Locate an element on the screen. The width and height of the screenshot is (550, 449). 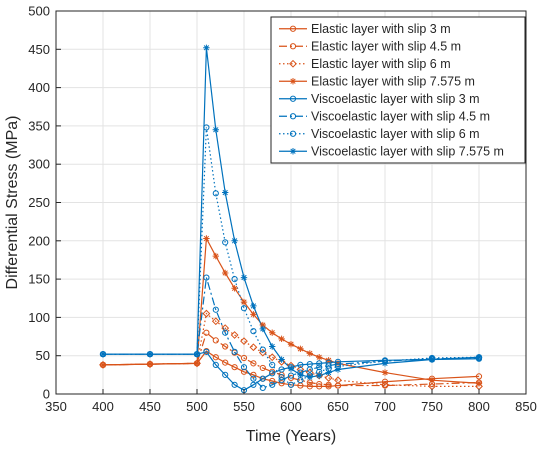
y-tick-label: 300 is located at coordinates (39, 164).